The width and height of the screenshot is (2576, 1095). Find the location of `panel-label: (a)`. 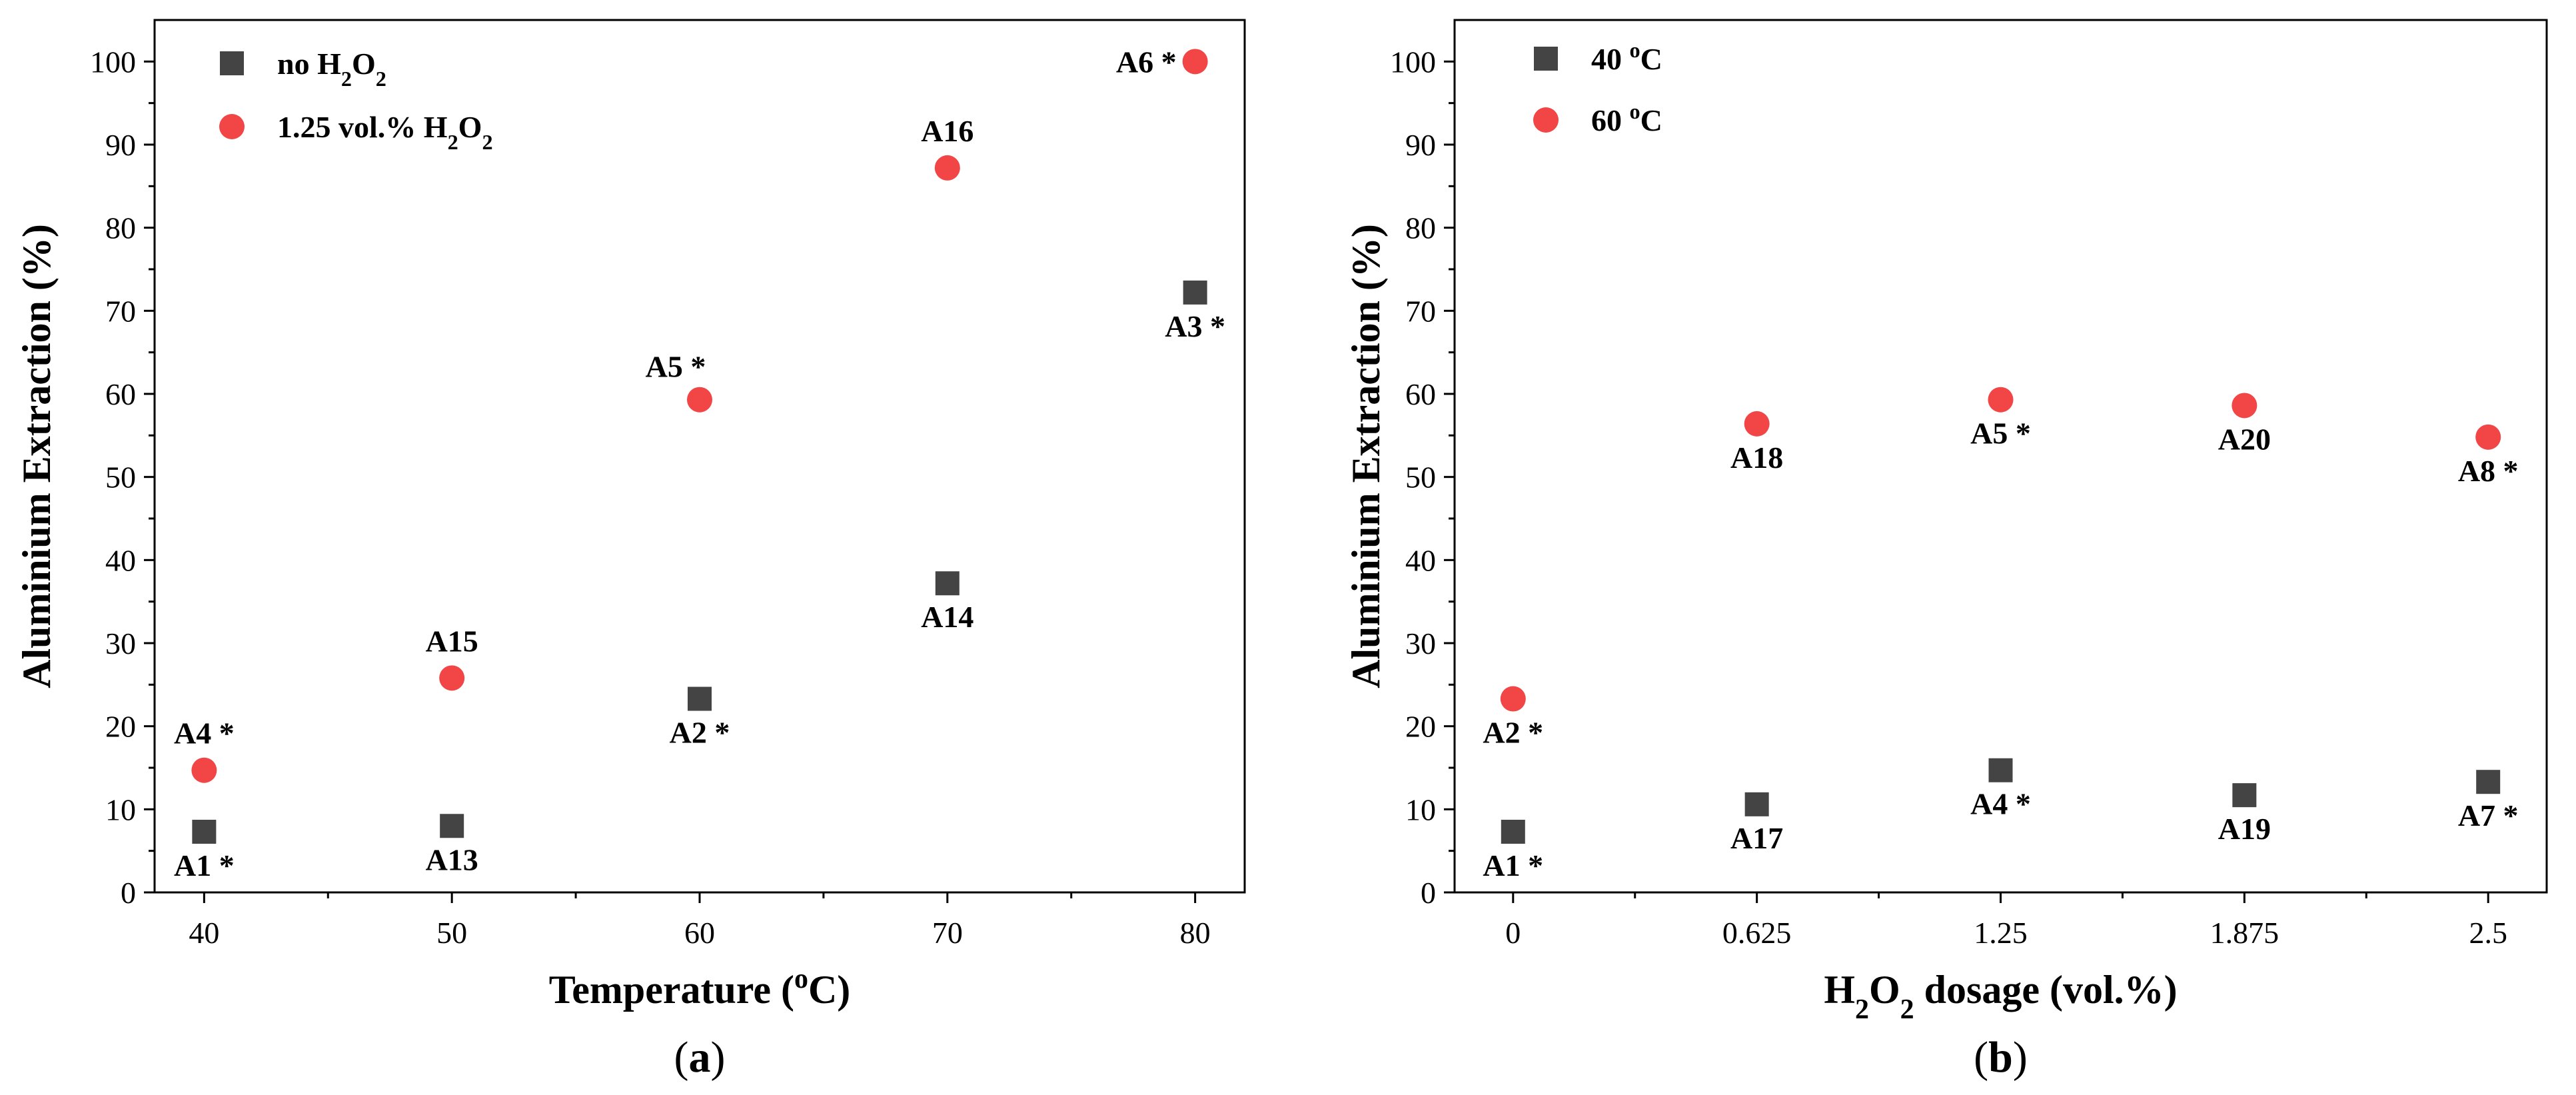

panel-label: (a) is located at coordinates (700, 1057).